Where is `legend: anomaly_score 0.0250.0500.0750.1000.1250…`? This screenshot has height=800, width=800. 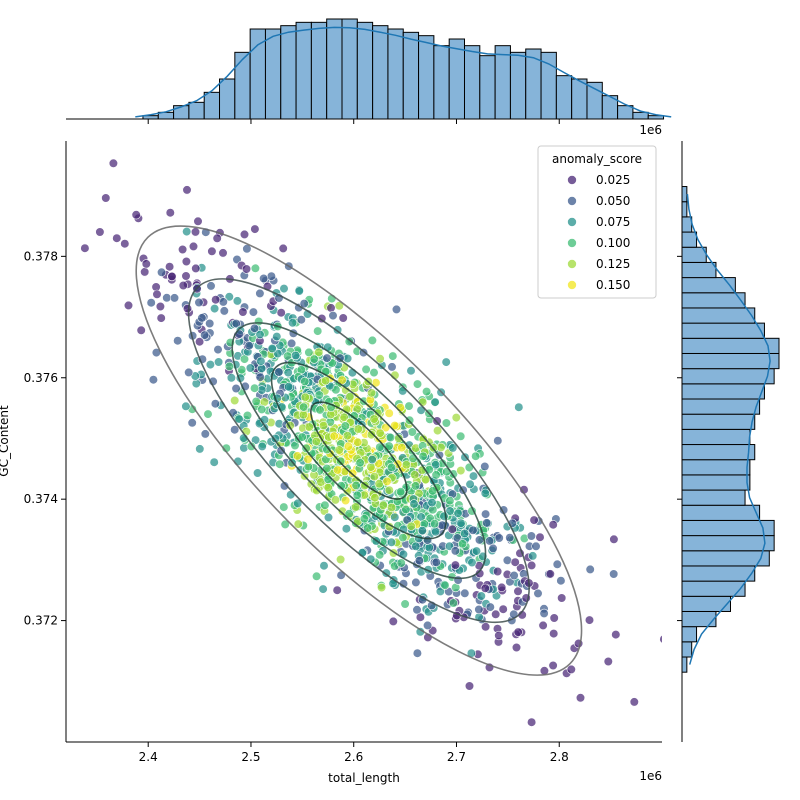 legend: anomaly_score 0.0250.0500.0750.1000.1250… is located at coordinates (597, 222).